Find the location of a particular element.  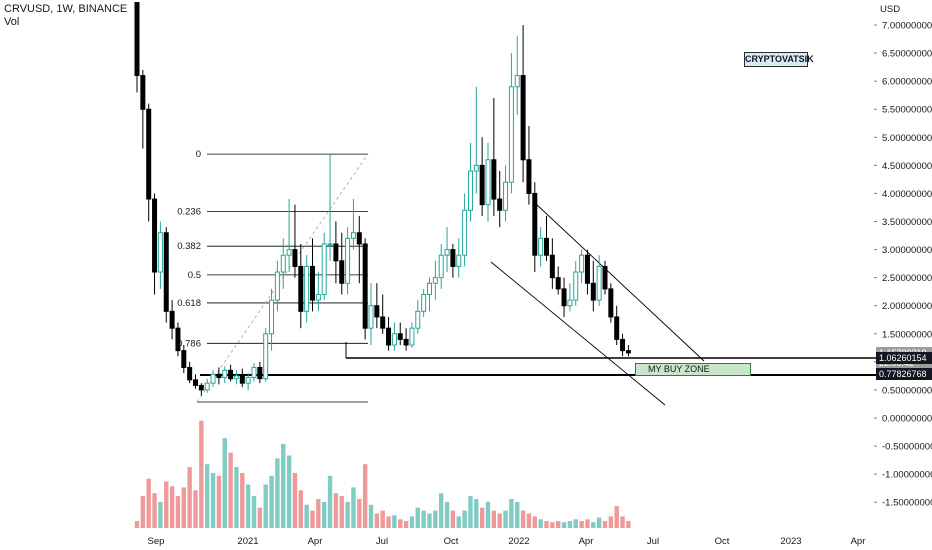

price-tick-label: 4.00000000 is located at coordinates (907, 194).